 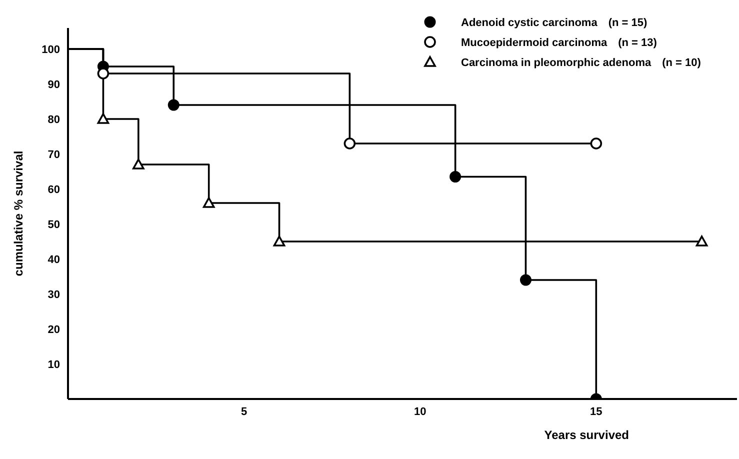 What do you see at coordinates (54, 294) in the screenshot?
I see `y-tick-label: 30` at bounding box center [54, 294].